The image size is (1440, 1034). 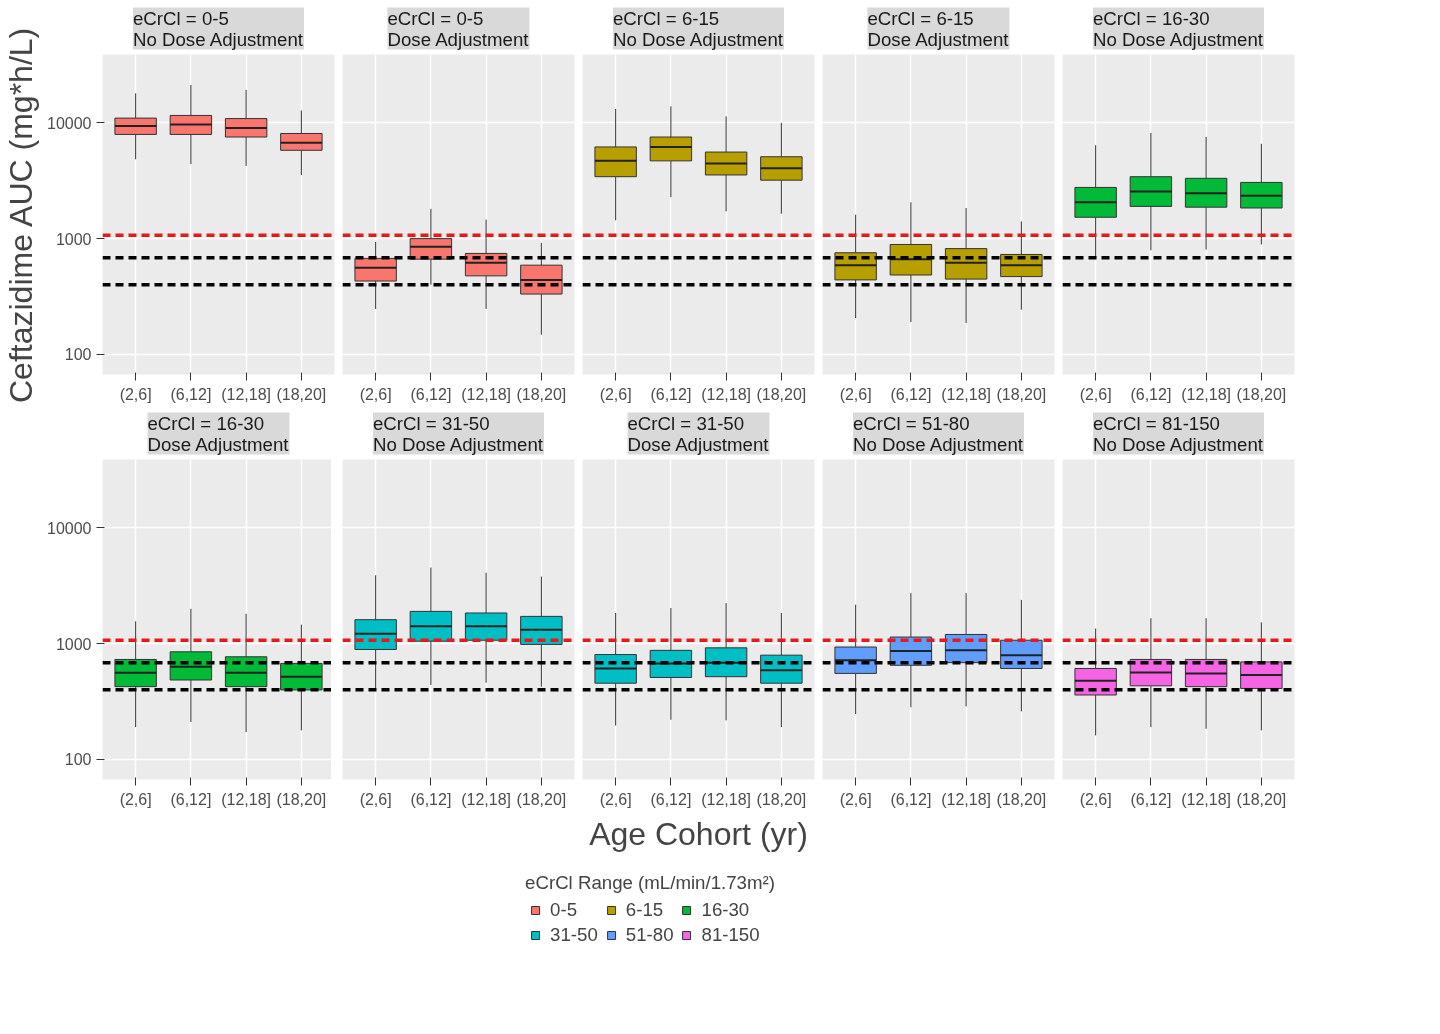 I want to click on chart-title: eCrCl = 16-30 Dose Adjustment, so click(x=218, y=433).